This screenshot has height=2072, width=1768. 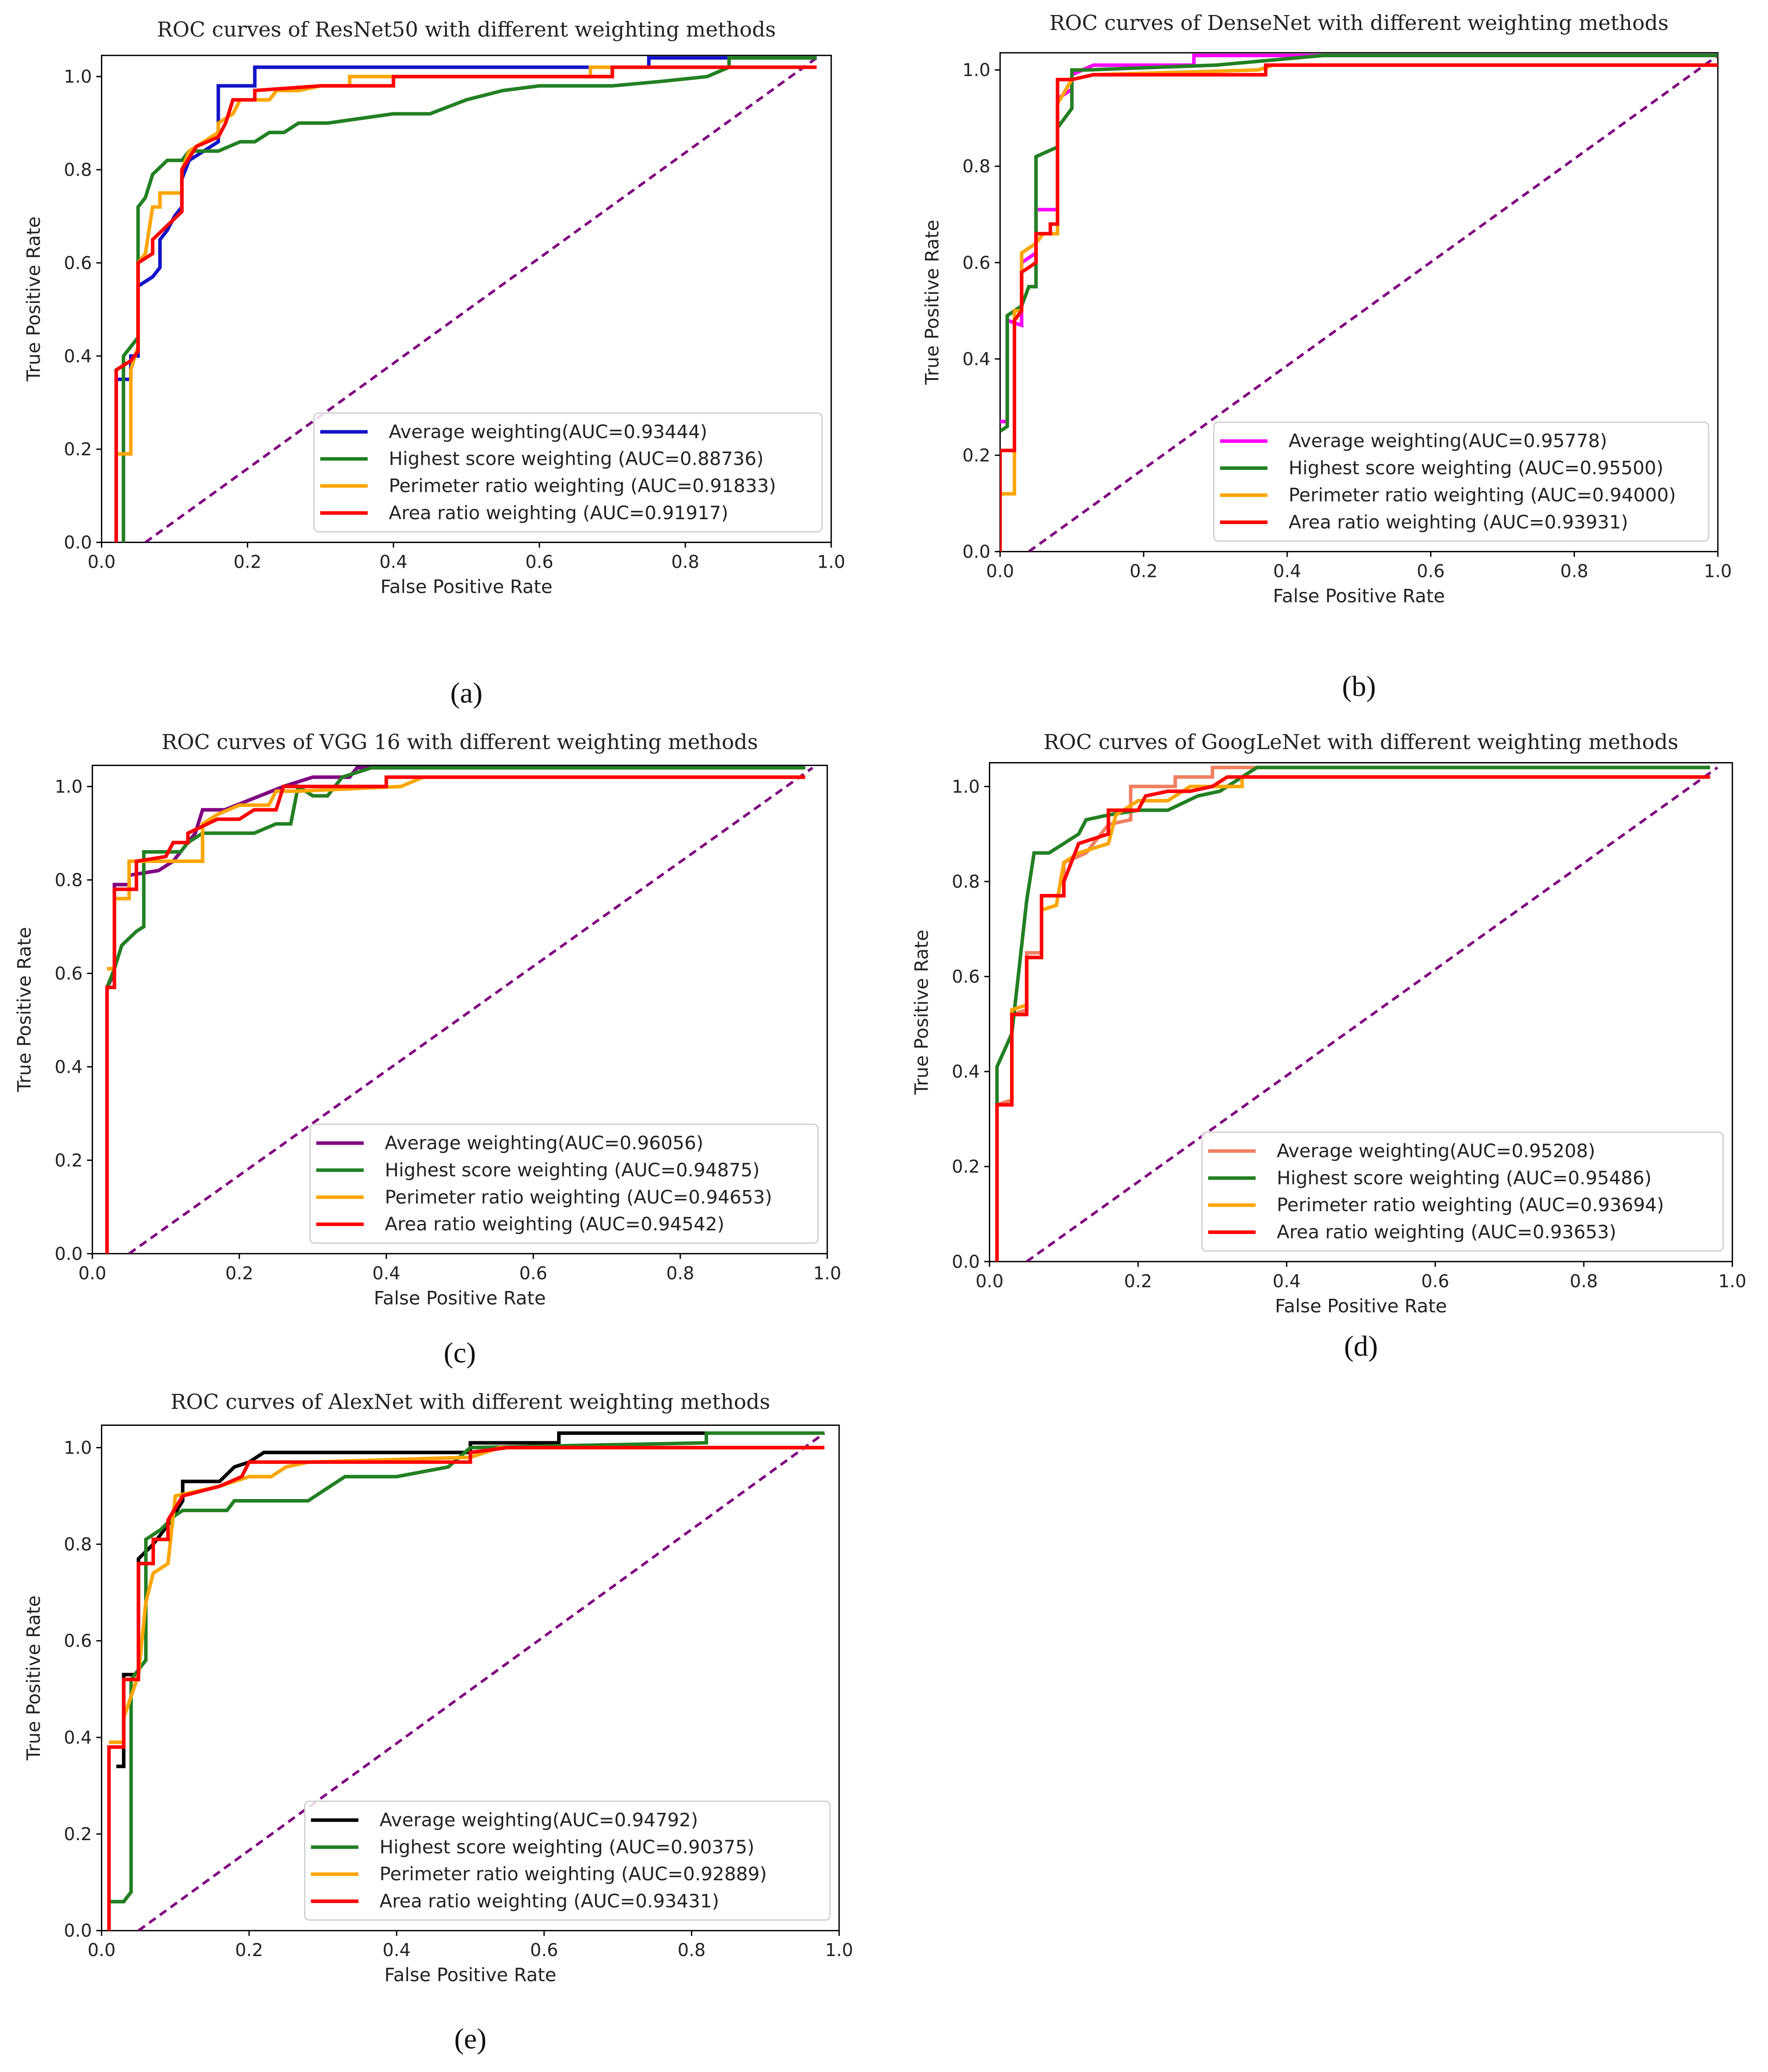 I want to click on panel-label: (b), so click(x=1359, y=686).